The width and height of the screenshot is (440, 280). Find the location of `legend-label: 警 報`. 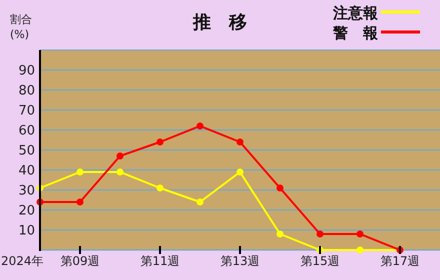

legend-label: 警 報 is located at coordinates (355, 33).